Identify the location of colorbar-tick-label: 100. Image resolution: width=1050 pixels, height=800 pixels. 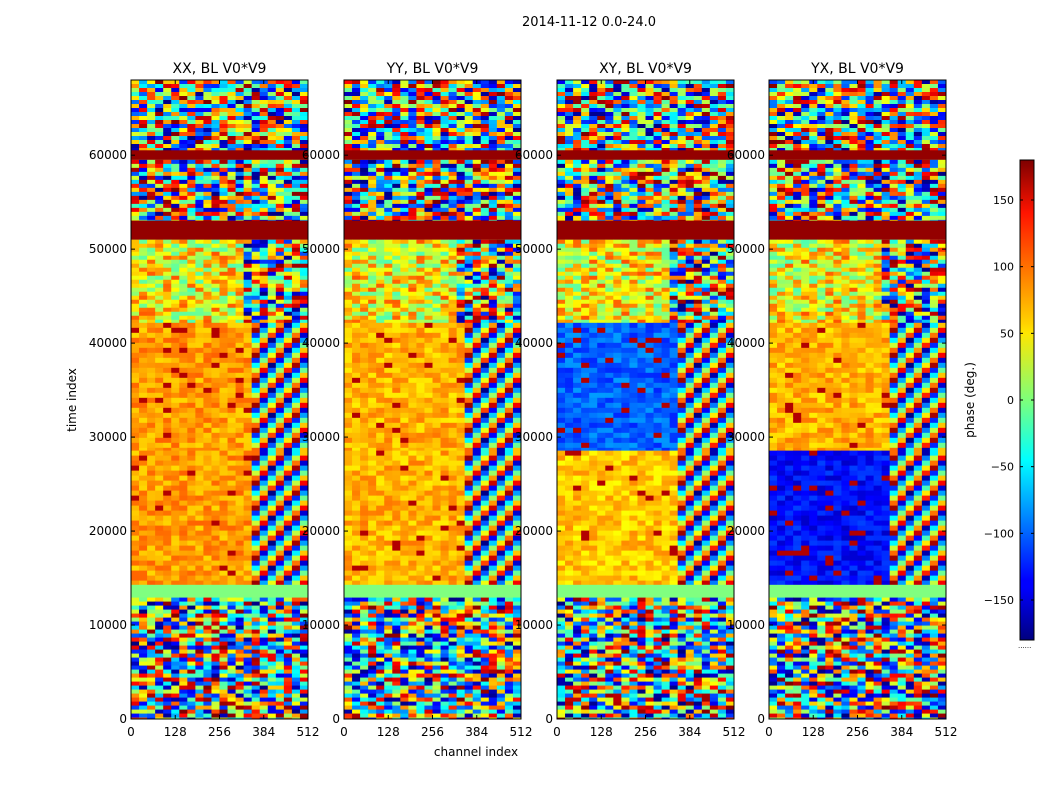
(1003, 267).